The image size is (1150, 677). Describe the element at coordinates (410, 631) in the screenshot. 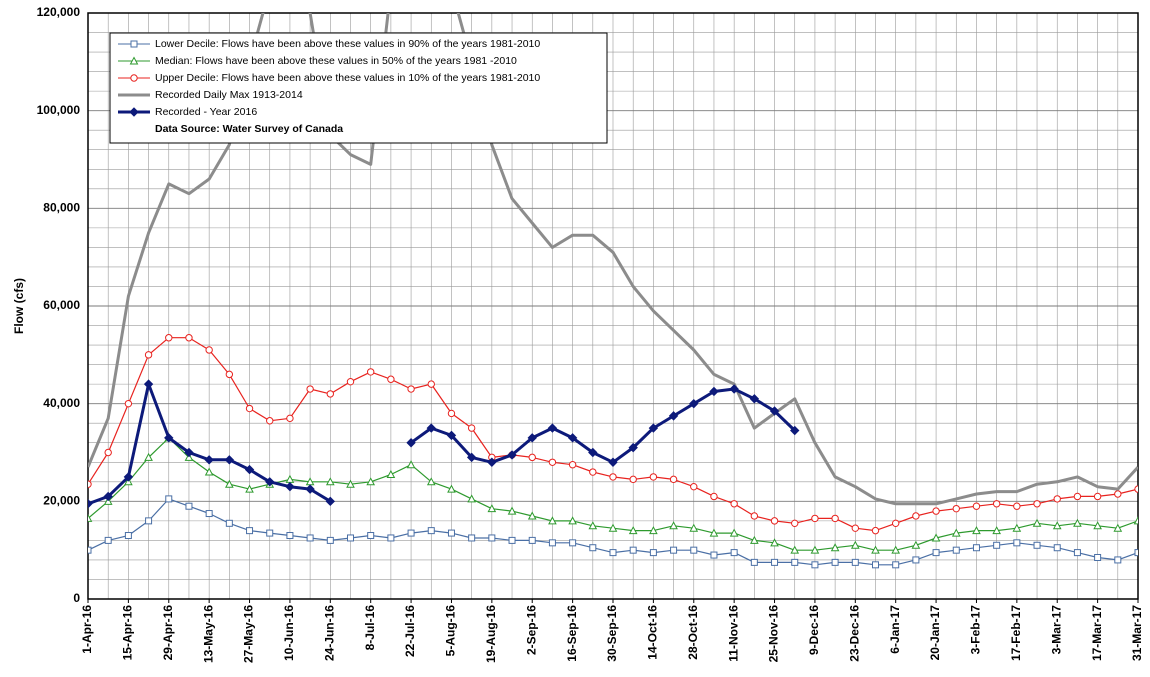

I see `x-tick-label: 22-Jul-16` at that location.